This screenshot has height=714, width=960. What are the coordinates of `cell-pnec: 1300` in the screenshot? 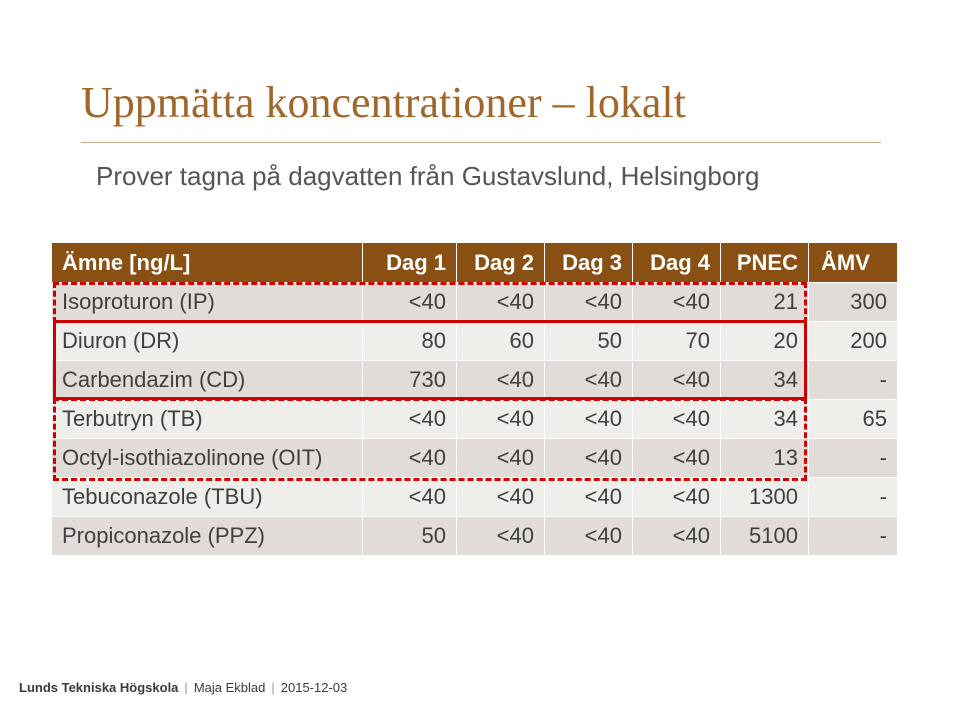 It's located at (764, 496).